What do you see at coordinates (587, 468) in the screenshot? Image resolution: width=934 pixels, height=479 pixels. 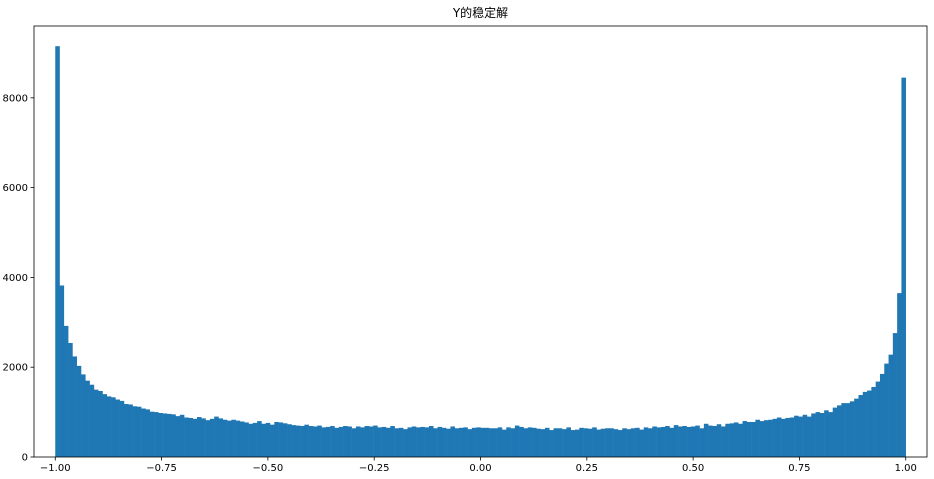 I see `x-tick-label: 0.25` at bounding box center [587, 468].